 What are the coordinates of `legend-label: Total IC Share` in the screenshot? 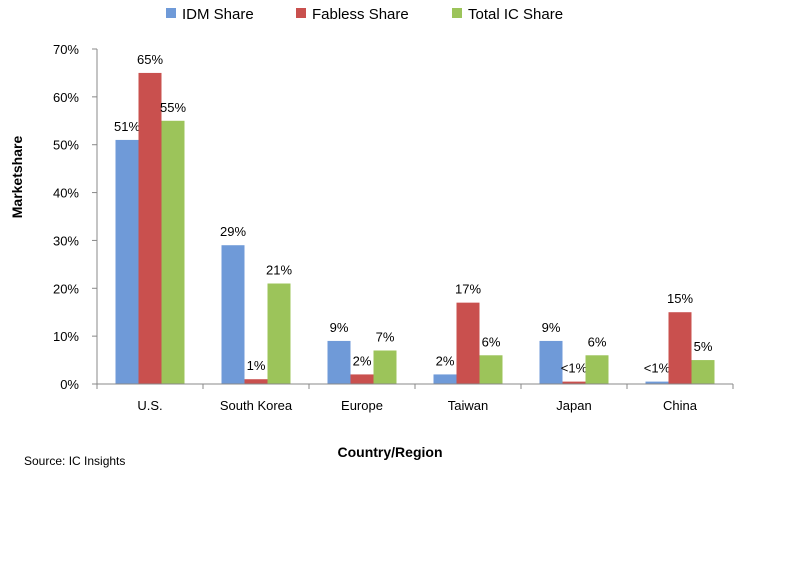 It's located at (515, 14).